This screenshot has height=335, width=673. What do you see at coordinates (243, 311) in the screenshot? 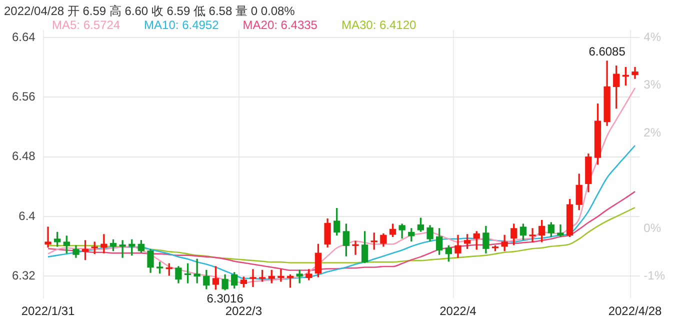
I see `x-tick-label: 2022/3` at bounding box center [243, 311].